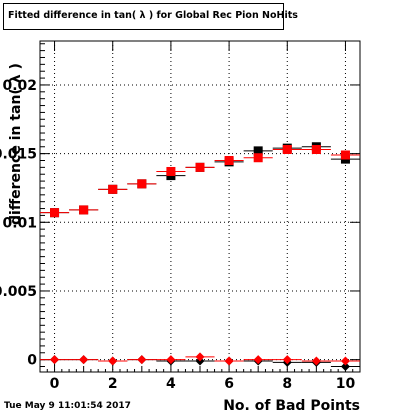 The width and height of the screenshot is (400, 414). What do you see at coordinates (291, 406) in the screenshot?
I see `x-axis-label: No. of Bad Points` at bounding box center [291, 406].